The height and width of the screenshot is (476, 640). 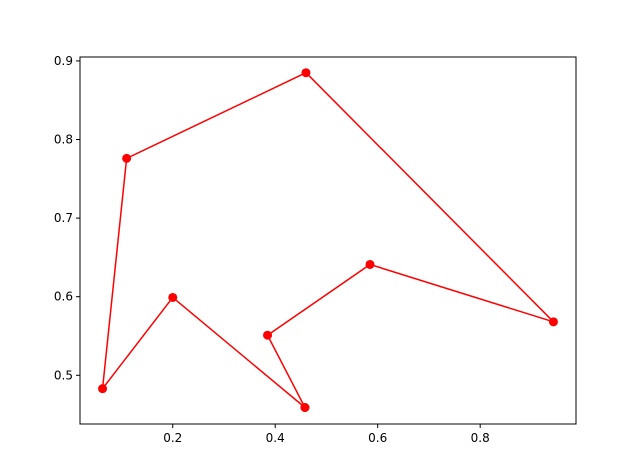 What do you see at coordinates (480, 438) in the screenshot?
I see `x-tick-label: 0.8` at bounding box center [480, 438].